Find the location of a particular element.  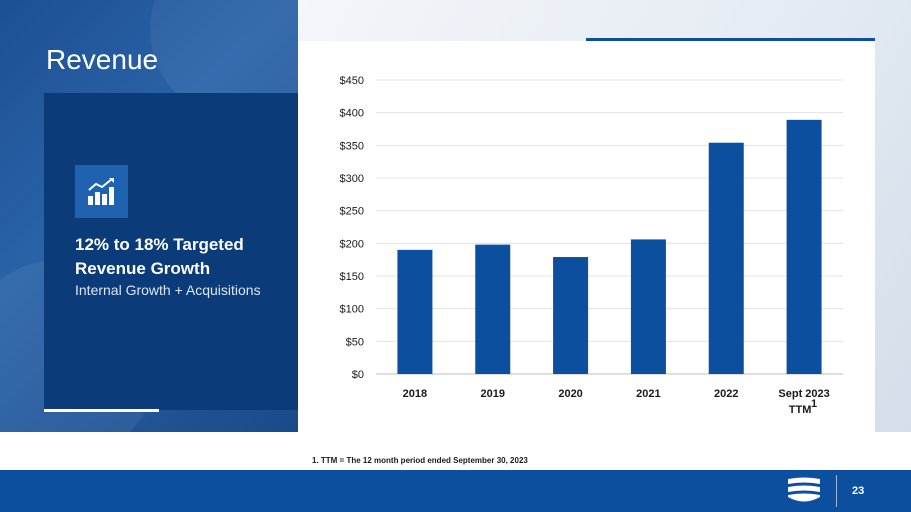

chart-growth-icon is located at coordinates (101, 191).